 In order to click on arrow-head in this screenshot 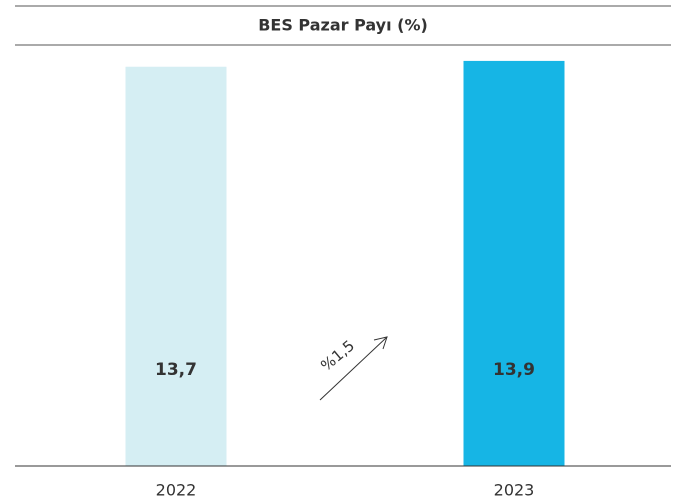, I will do `click(380, 343)`.